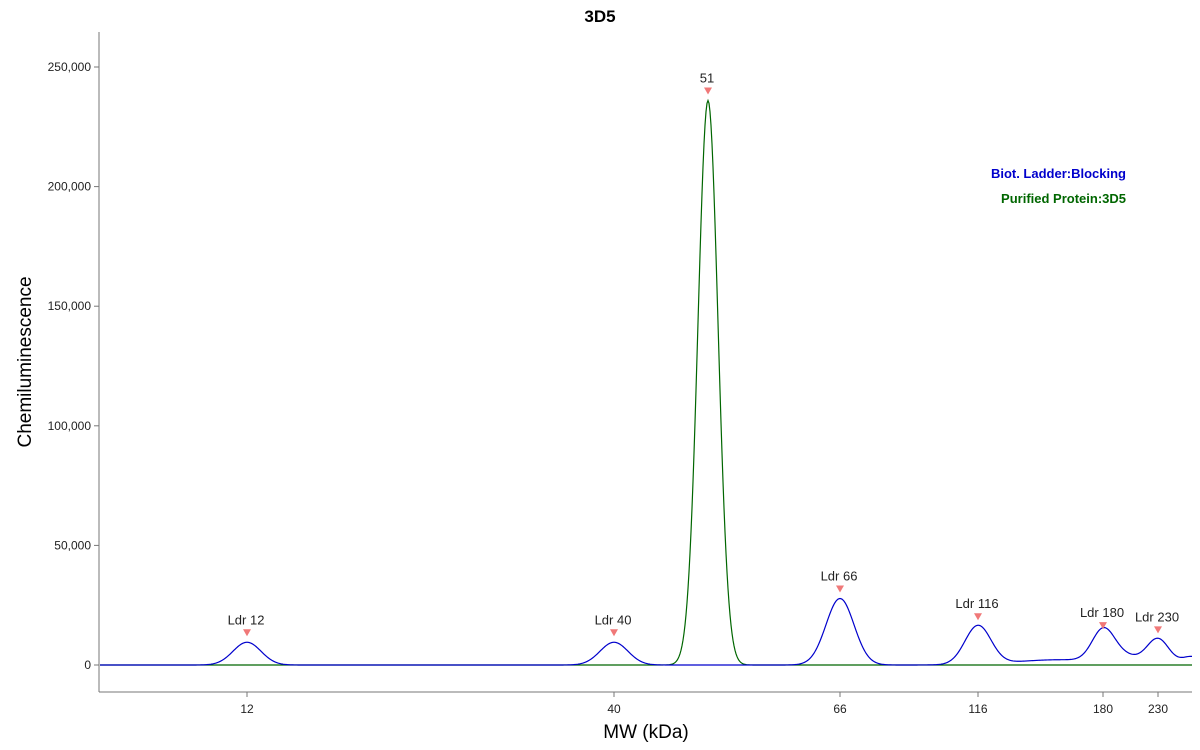 Image resolution: width=1200 pixels, height=750 pixels. I want to click on y-axis-ticks: 0 50,000 100,000 150,000 200,000 250,000, so click(73, 366).